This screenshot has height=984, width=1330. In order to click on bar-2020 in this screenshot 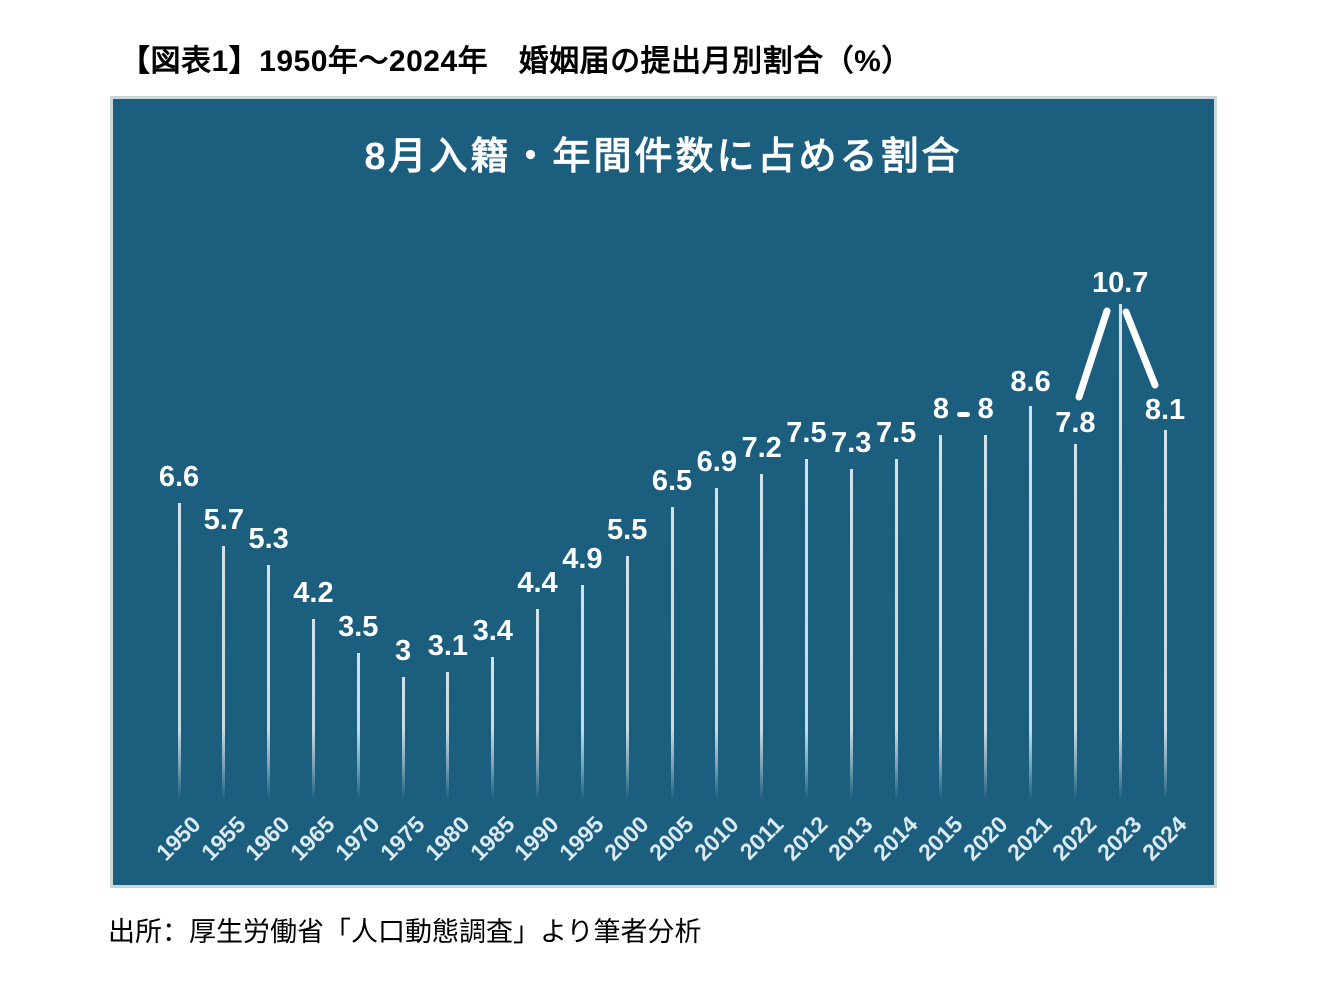, I will do `click(986, 617)`.